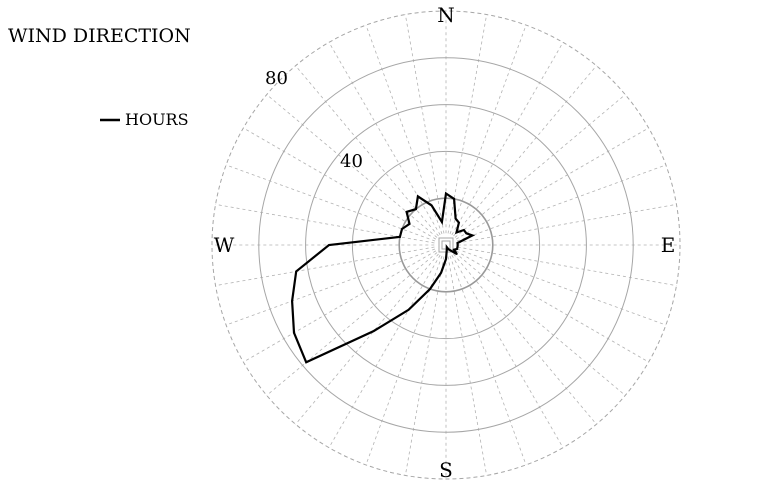  I want to click on series-layer, so click(383, 277).